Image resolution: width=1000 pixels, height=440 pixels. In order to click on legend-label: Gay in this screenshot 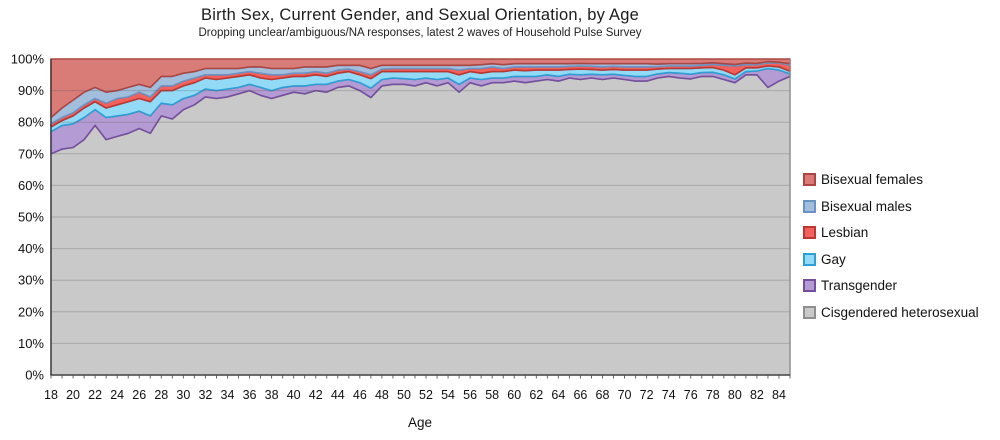, I will do `click(833, 259)`.